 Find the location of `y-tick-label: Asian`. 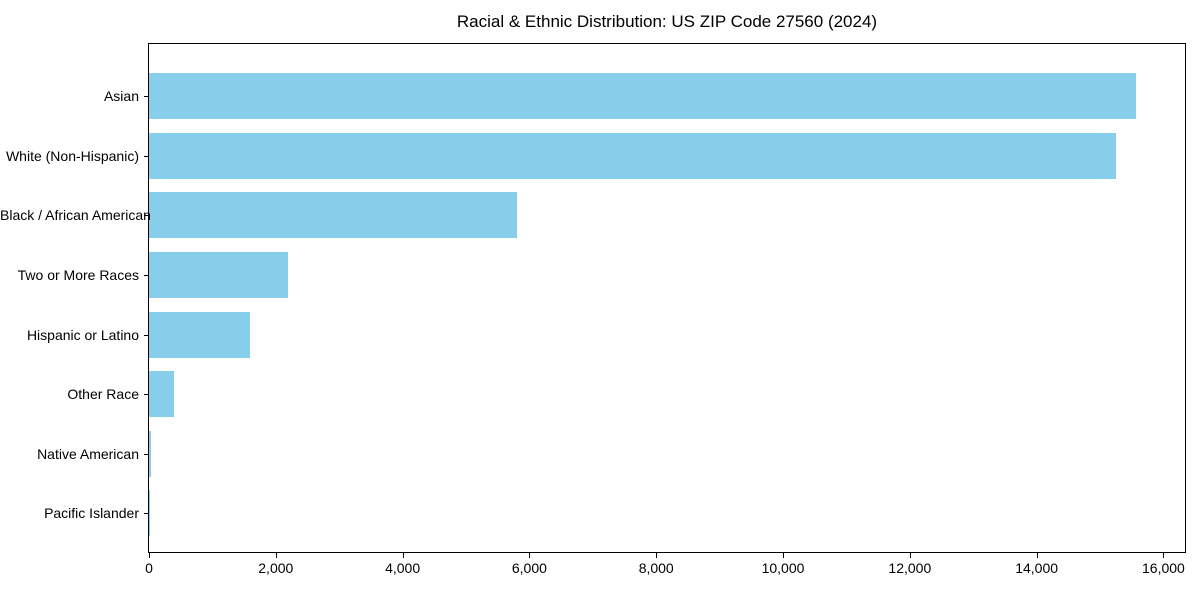

y-tick-label: Asian is located at coordinates (121, 96).